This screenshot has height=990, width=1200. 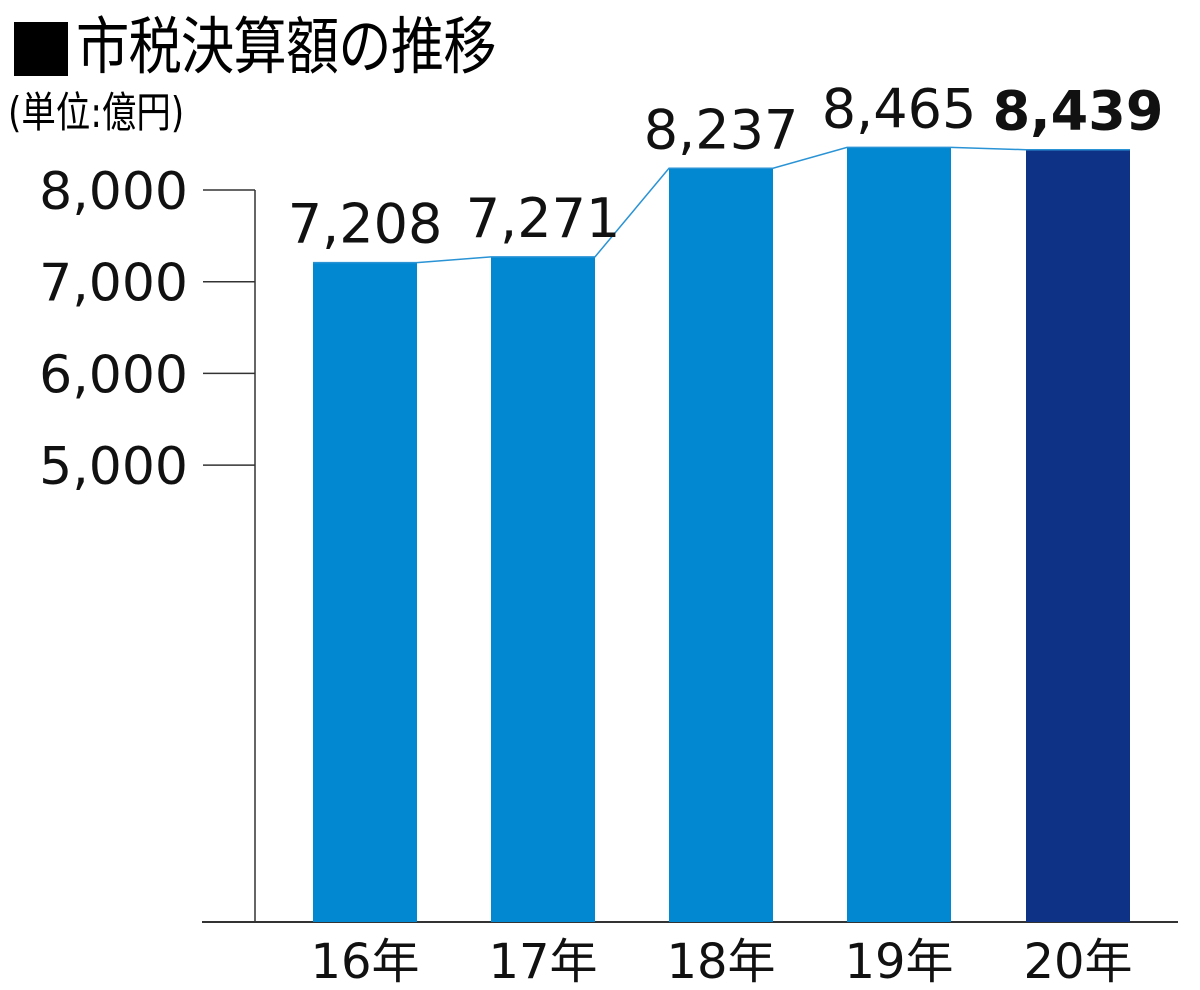 I want to click on value-label: 8,237, so click(x=721, y=129).